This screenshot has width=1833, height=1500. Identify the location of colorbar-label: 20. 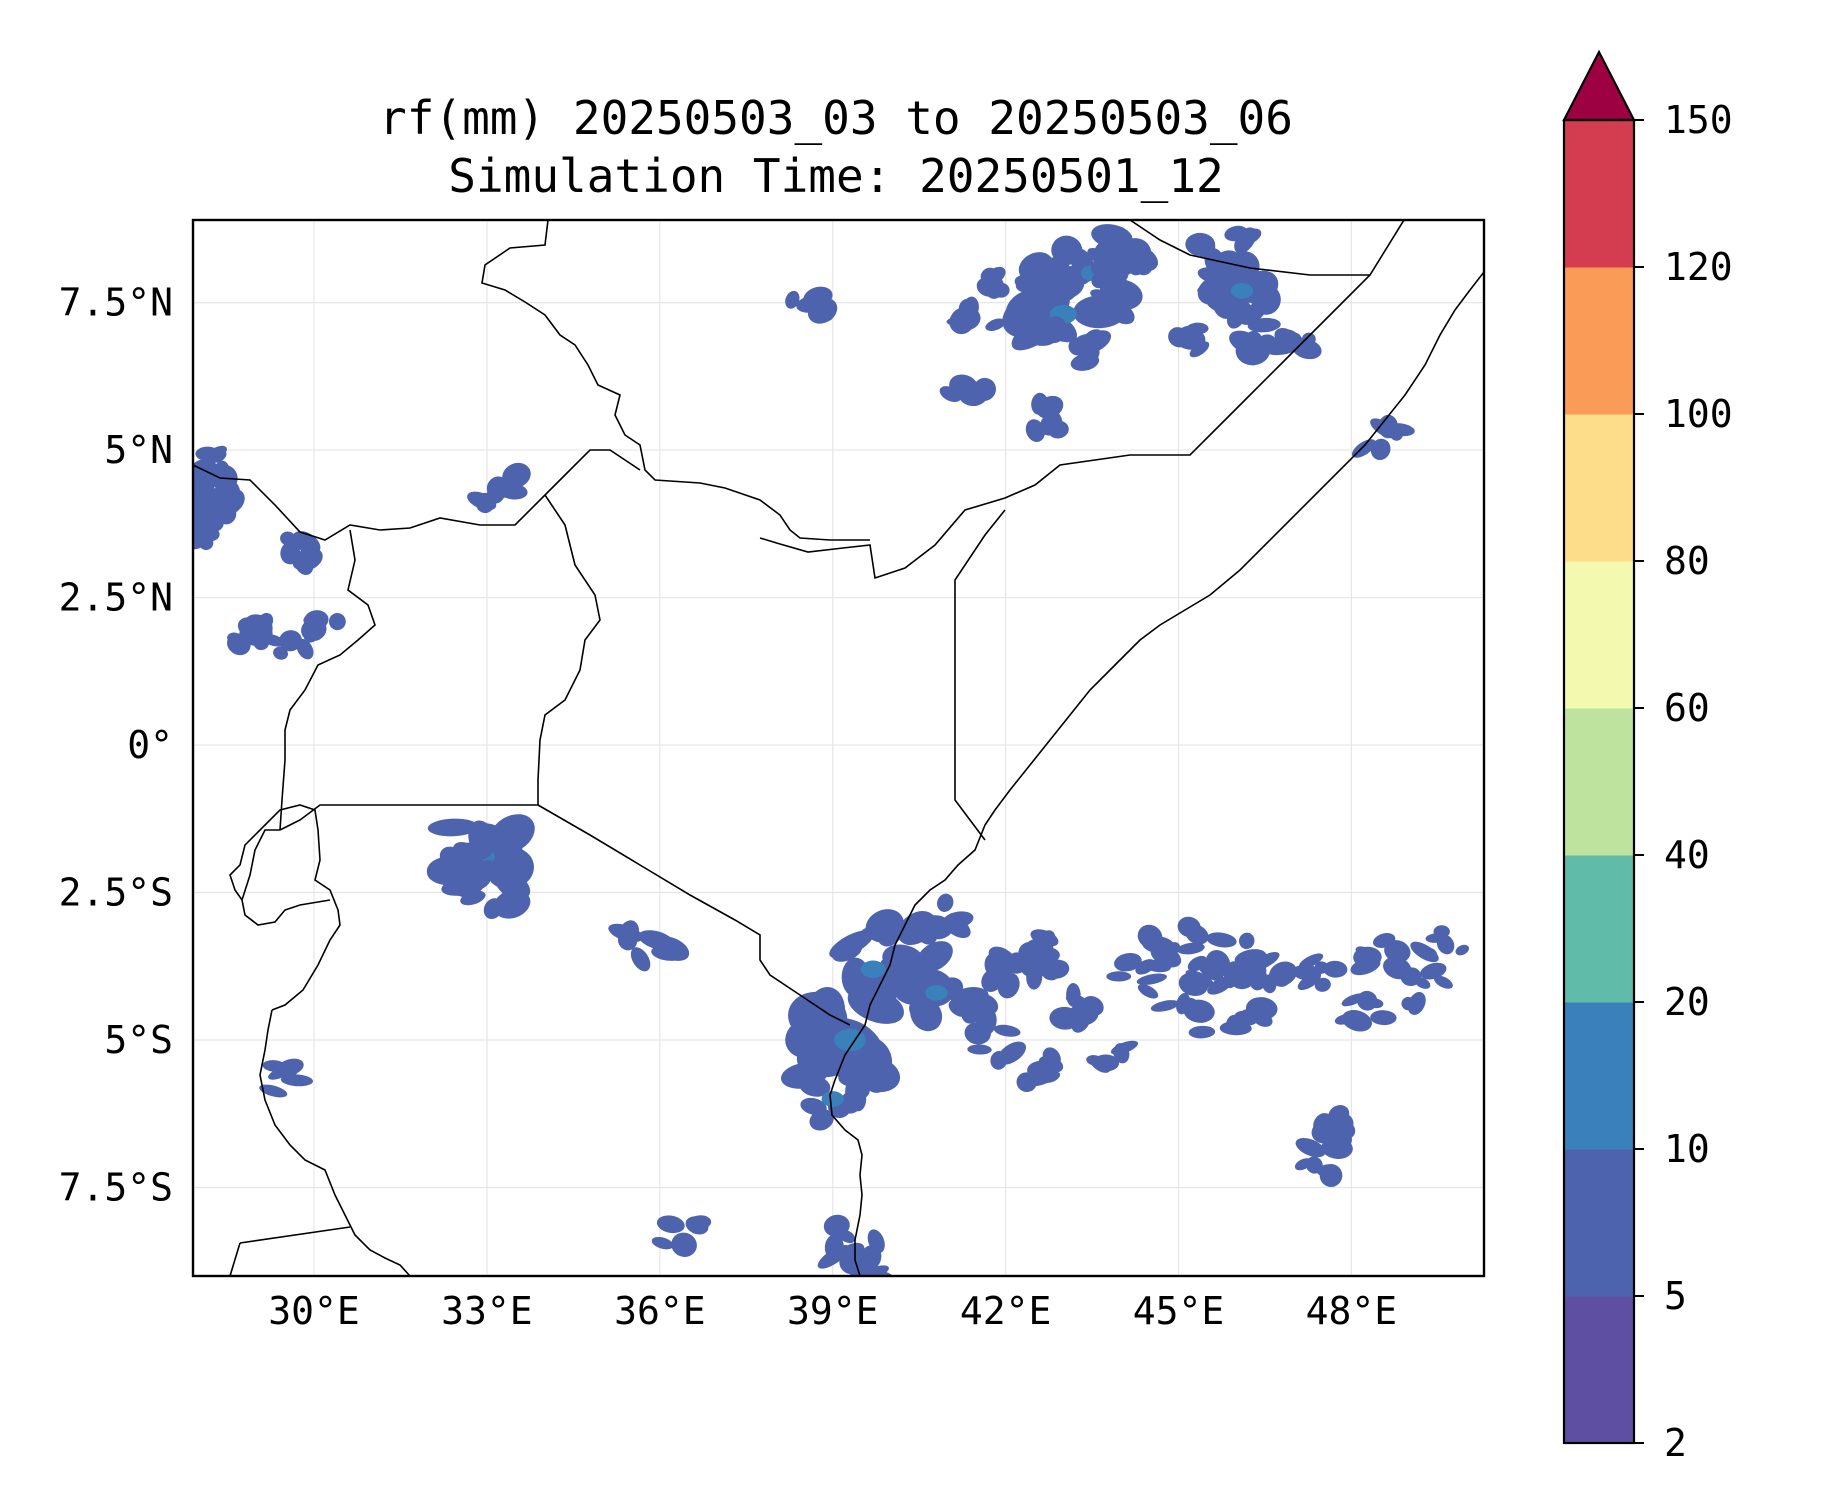
(1687, 1002).